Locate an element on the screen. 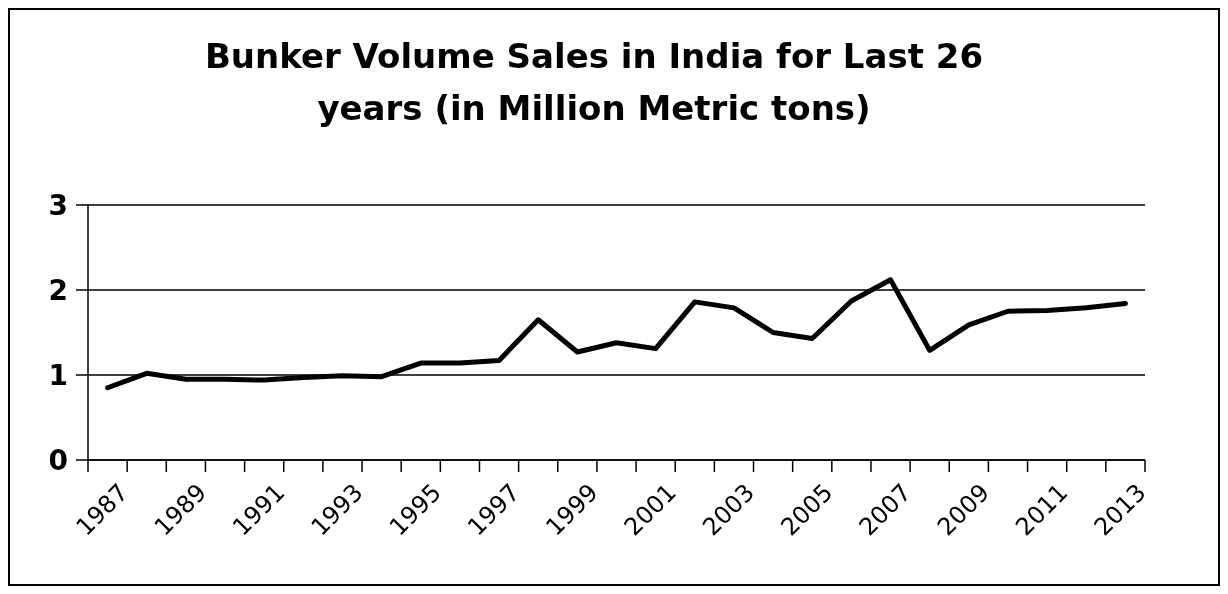 The width and height of the screenshot is (1228, 594). y-tick-label: 0 is located at coordinates (58, 460).